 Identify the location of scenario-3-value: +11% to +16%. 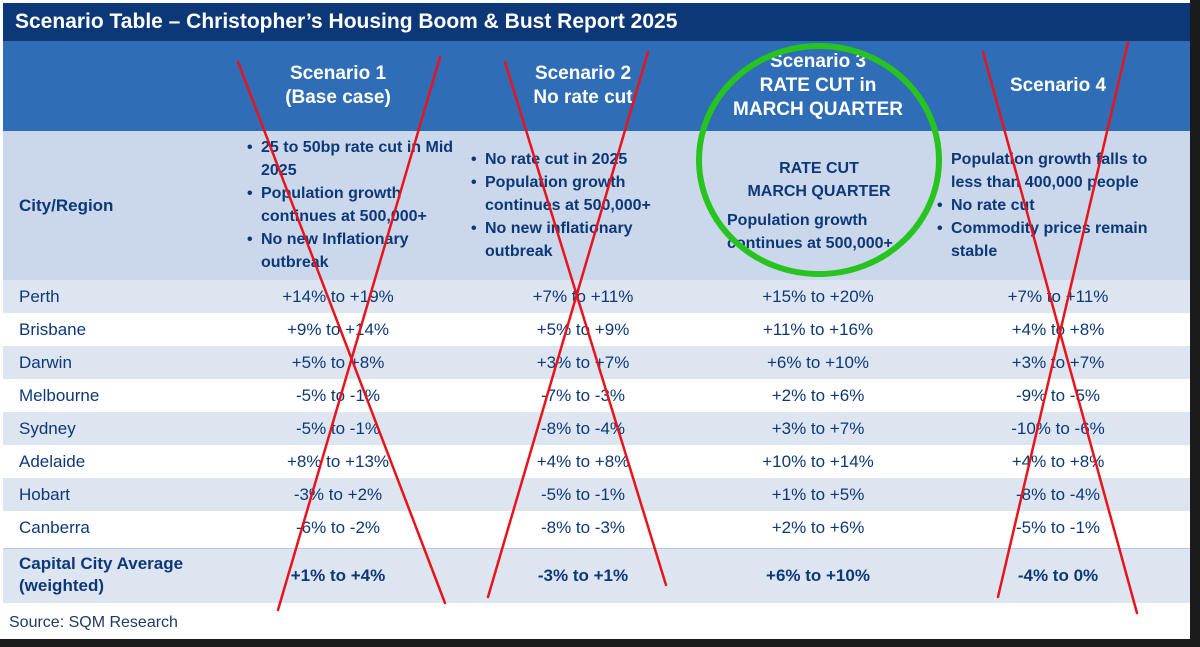
(818, 329).